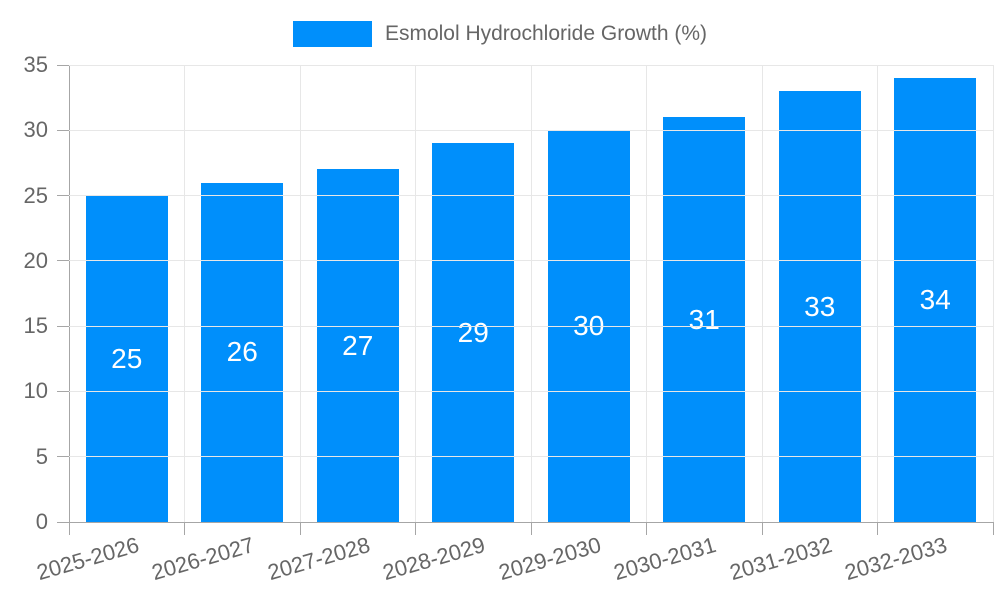  I want to click on bar-value-label: 27, so click(358, 345).